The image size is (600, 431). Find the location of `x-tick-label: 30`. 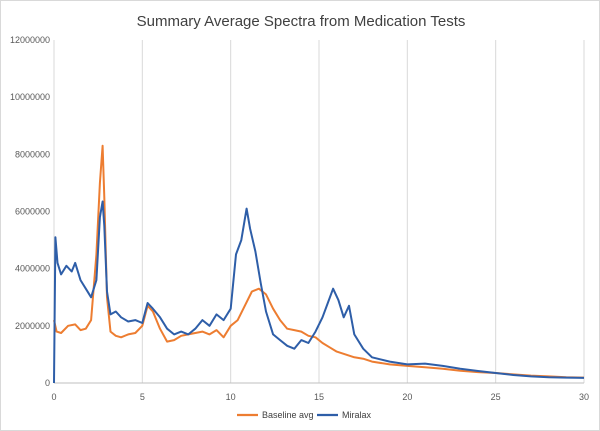

x-tick-label: 30 is located at coordinates (584, 397).